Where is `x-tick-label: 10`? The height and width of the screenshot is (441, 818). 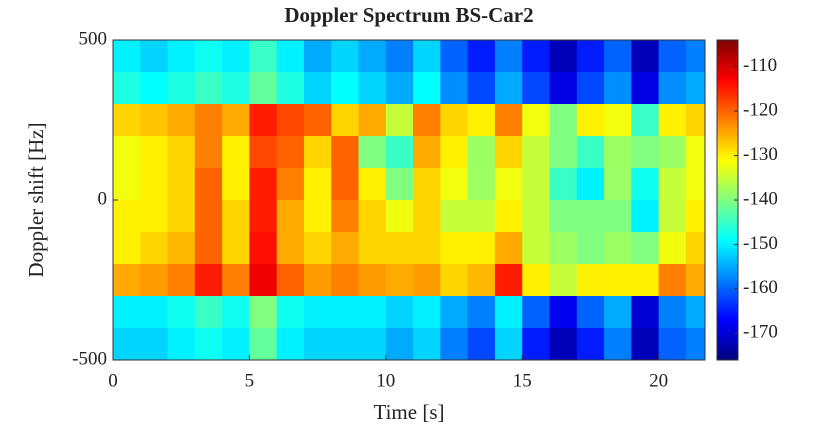
x-tick-label: 10 is located at coordinates (385, 380).